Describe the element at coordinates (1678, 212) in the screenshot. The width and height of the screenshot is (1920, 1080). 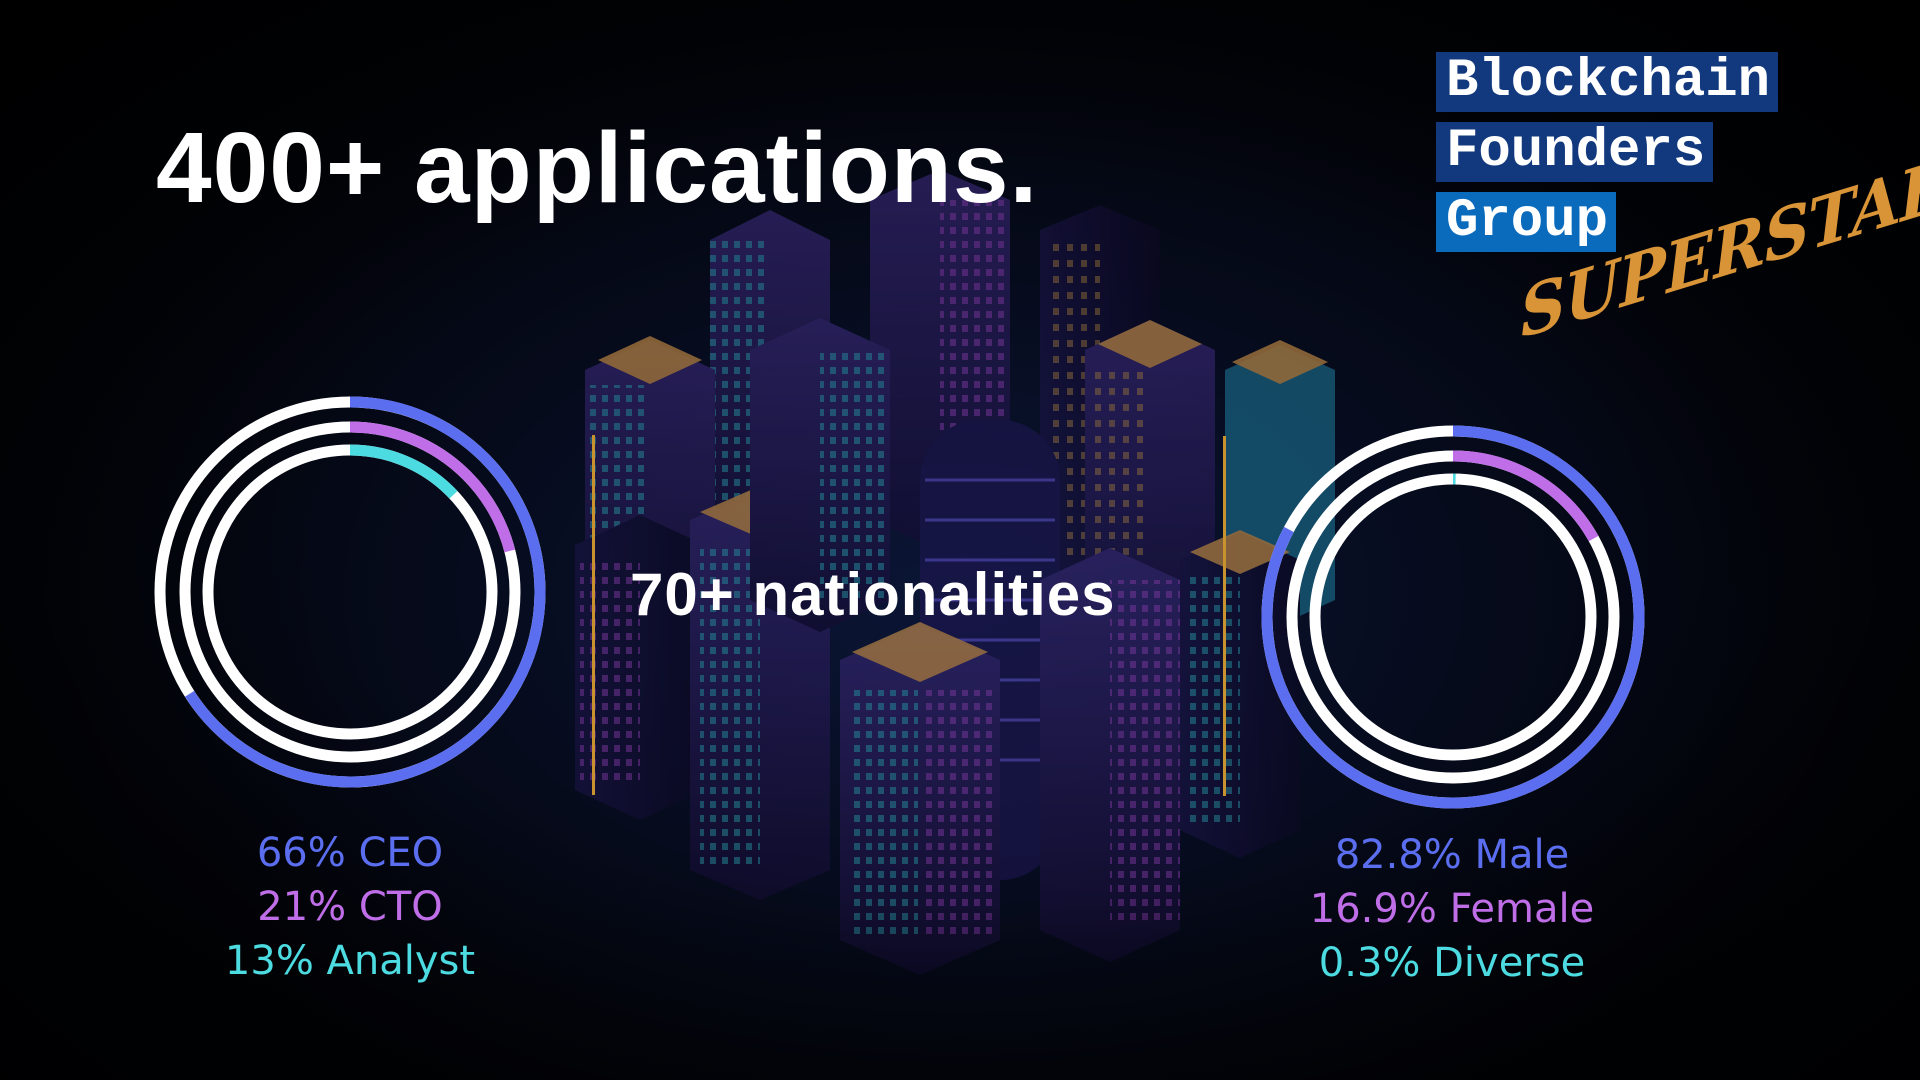
I see `blockchain-founders-group-logo: Blockchain Founders Group SUPERSTARS` at that location.